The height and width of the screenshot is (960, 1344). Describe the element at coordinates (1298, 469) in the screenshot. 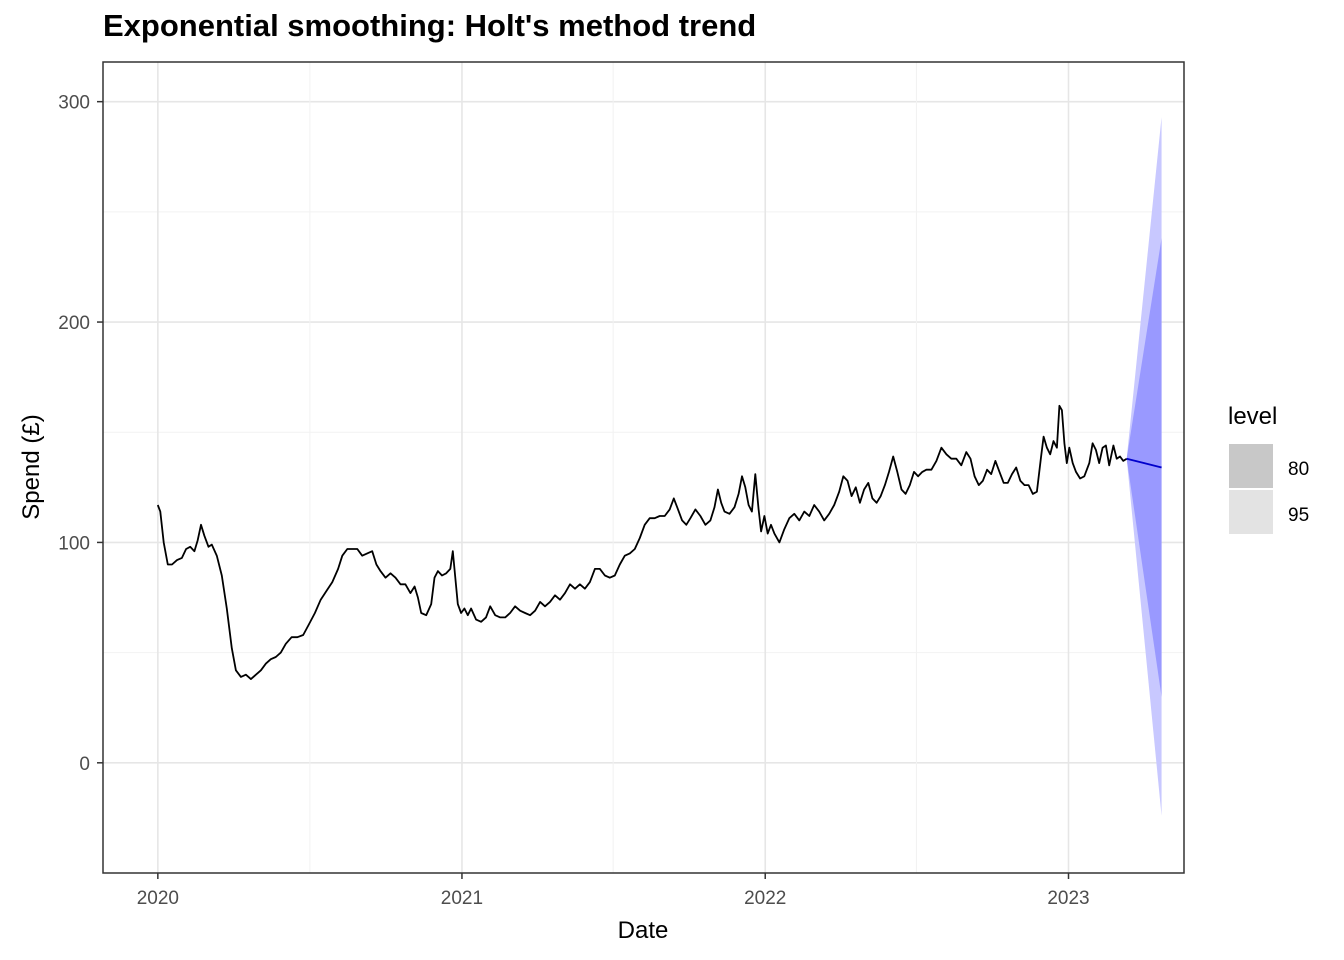

I see `legend-label-80: 80` at that location.